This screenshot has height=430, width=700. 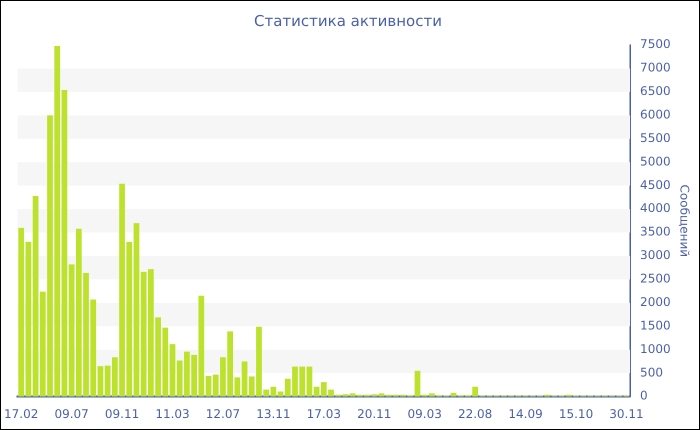 What do you see at coordinates (655, 279) in the screenshot?
I see `y-tick-label: 2500` at bounding box center [655, 279].